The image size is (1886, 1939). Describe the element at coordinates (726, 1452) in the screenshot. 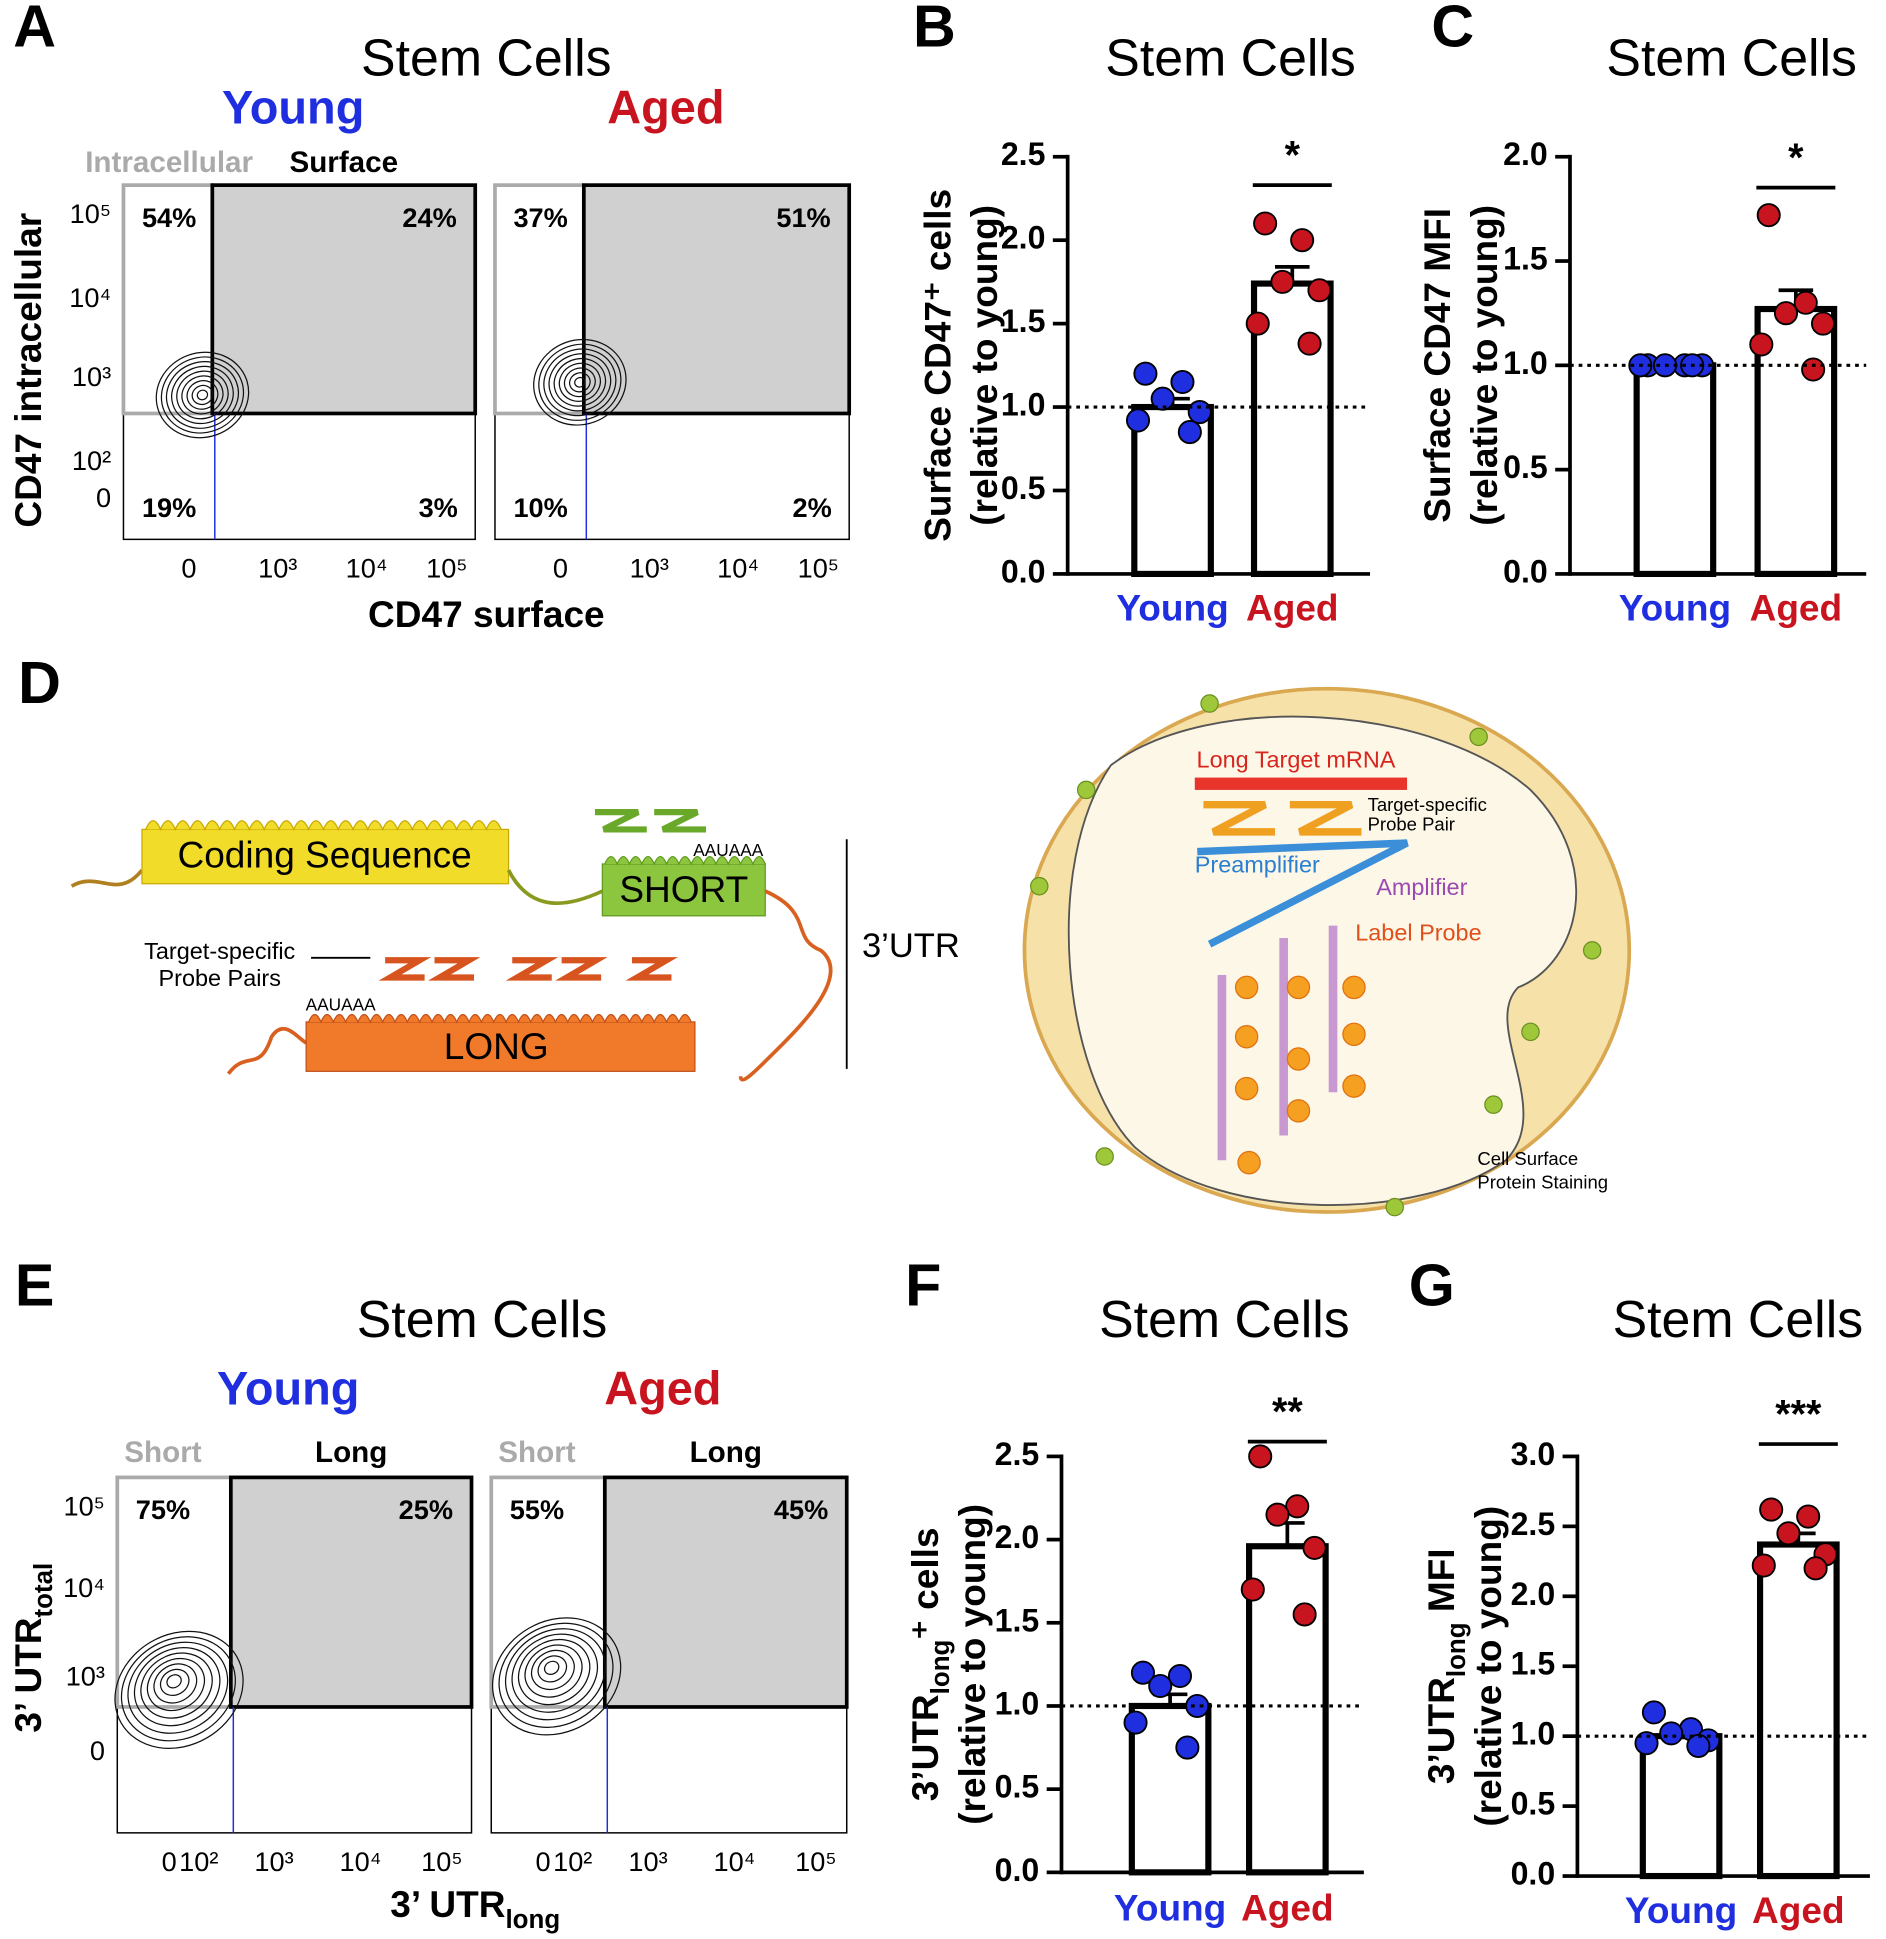

I see `gate-label: Long` at that location.